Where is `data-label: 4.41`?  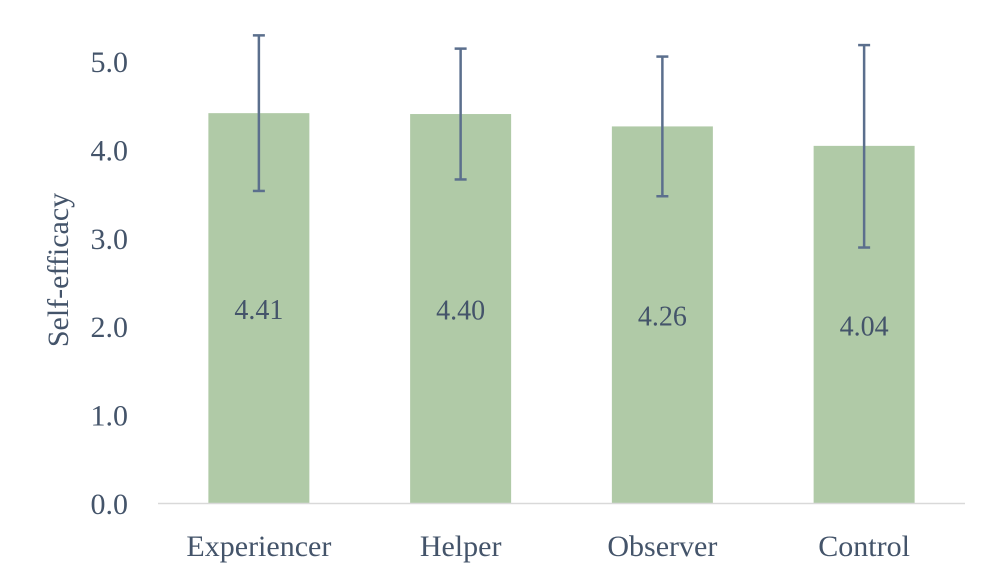 data-label: 4.41 is located at coordinates (258, 310).